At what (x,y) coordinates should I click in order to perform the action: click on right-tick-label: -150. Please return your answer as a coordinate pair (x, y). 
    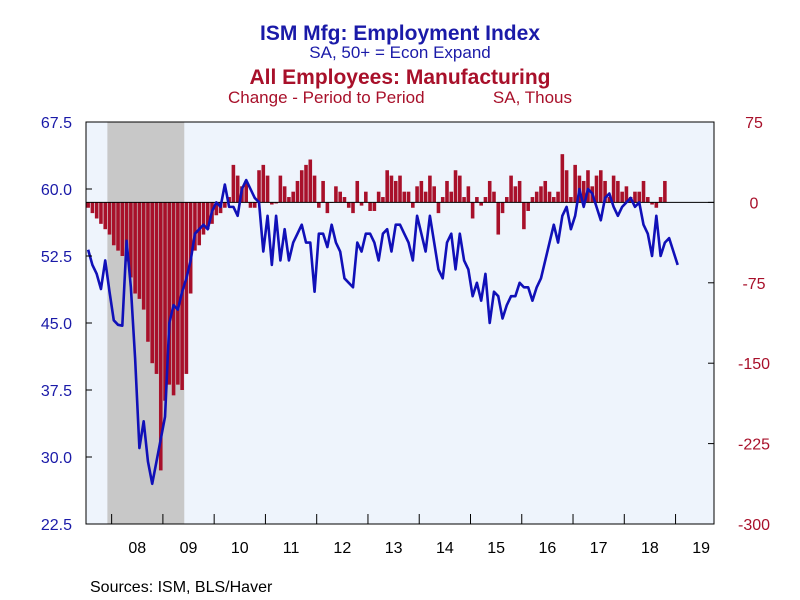
    Looking at the image, I should click on (754, 364).